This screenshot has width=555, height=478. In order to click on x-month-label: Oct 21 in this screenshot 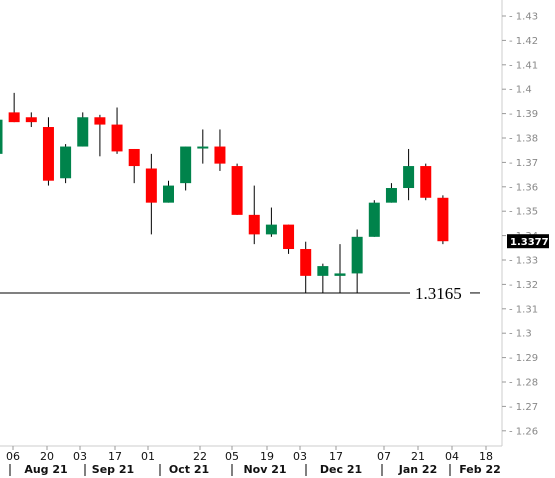, I will do `click(189, 469)`.